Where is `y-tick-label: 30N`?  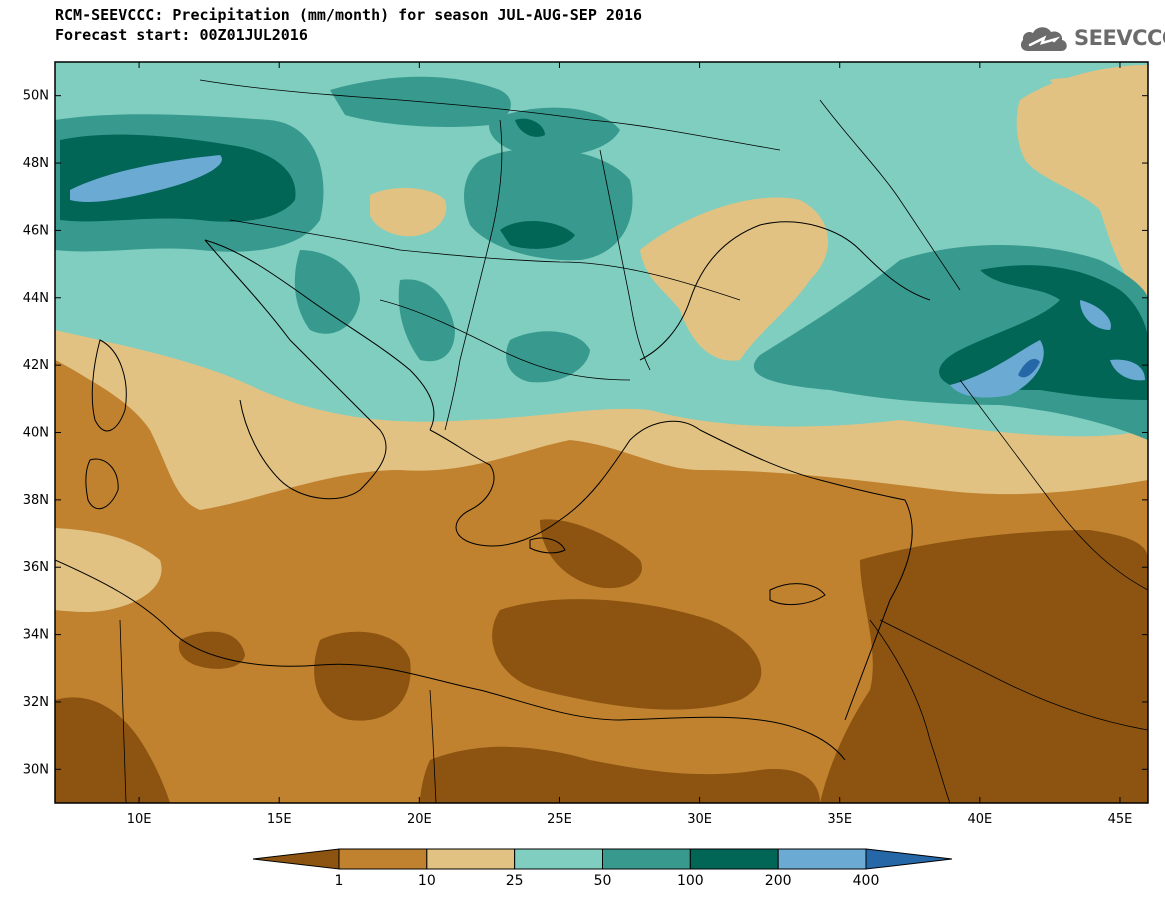
y-tick-label: 30N is located at coordinates (36, 769).